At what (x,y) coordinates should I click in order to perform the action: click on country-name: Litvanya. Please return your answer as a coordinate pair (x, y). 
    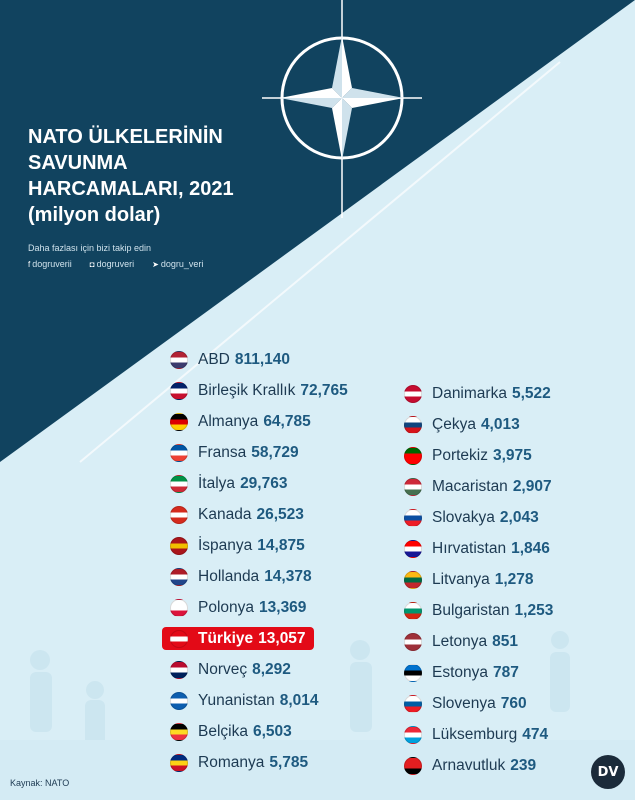
    Looking at the image, I should click on (461, 579).